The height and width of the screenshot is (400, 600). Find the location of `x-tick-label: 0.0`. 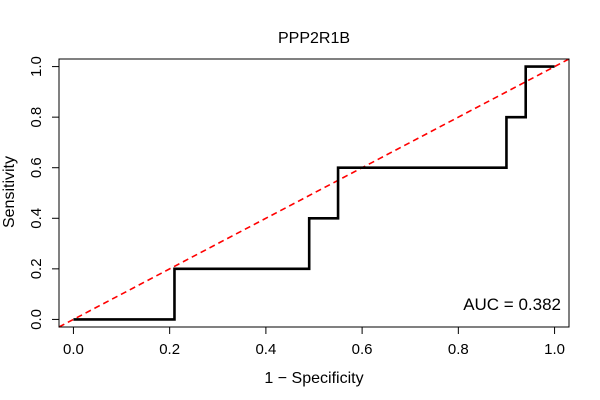

x-tick-label: 0.0 is located at coordinates (73, 349).